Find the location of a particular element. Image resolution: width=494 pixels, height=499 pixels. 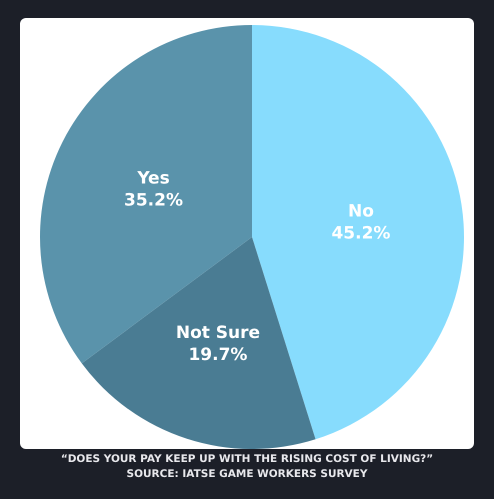

data-label: 45.2% is located at coordinates (360, 233).